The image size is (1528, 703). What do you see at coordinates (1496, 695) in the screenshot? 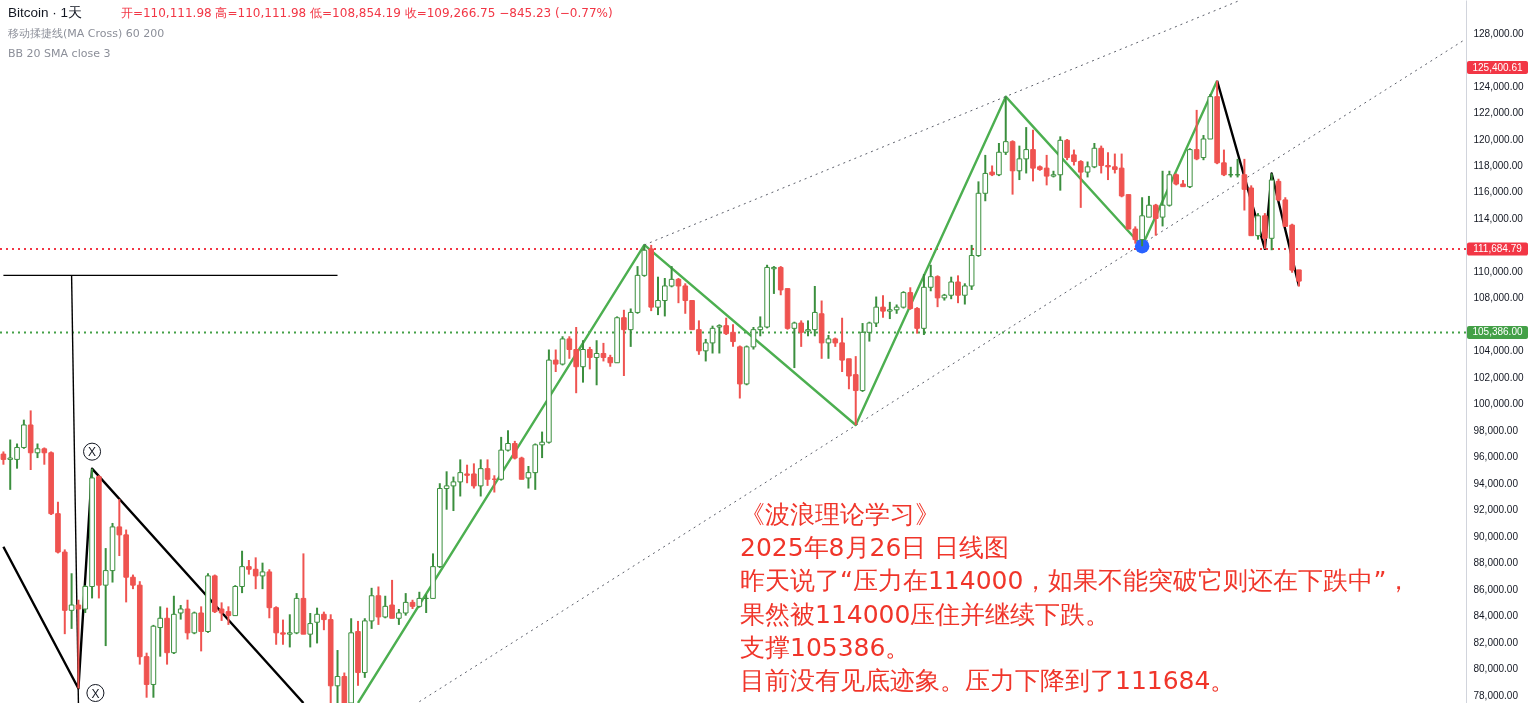
I see `y-tick-label: 78,000.00` at bounding box center [1496, 695].